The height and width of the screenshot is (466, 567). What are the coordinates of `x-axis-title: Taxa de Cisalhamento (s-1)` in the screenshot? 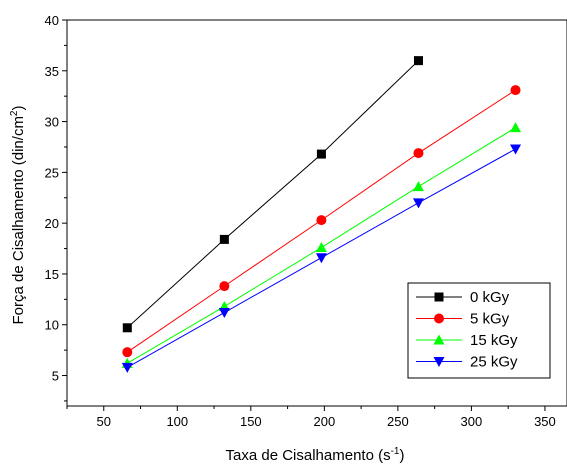 It's located at (315, 455).